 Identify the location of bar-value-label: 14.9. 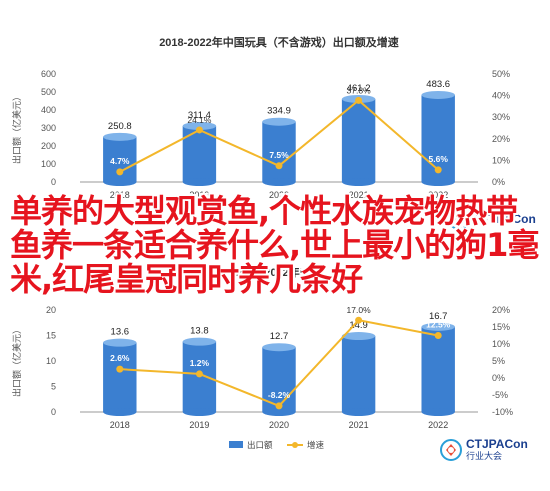
(358, 325).